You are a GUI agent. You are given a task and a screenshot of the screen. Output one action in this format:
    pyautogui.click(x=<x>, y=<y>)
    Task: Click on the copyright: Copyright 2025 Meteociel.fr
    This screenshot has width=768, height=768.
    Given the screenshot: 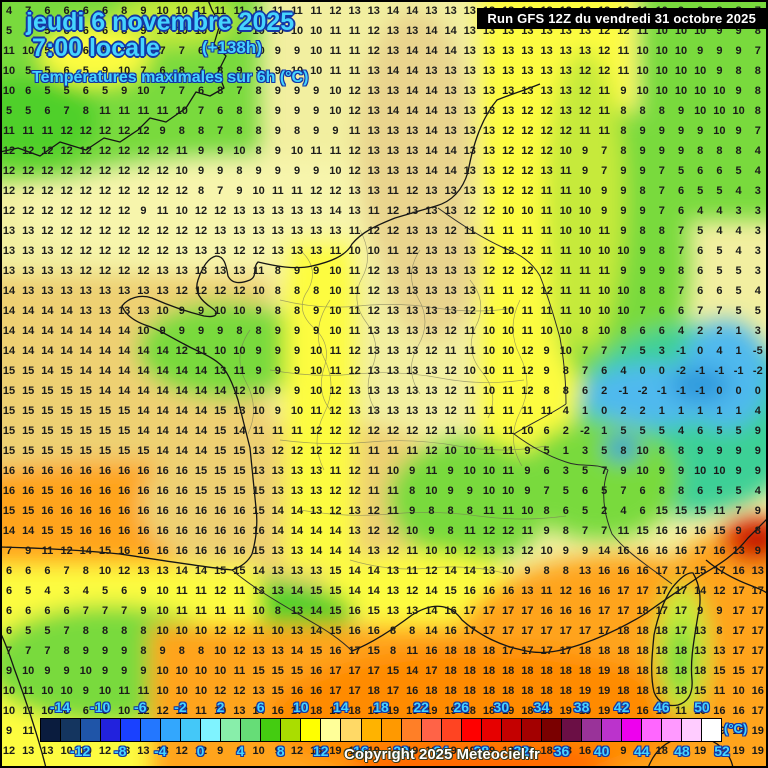 What is the action you would take?
    pyautogui.click(x=442, y=754)
    